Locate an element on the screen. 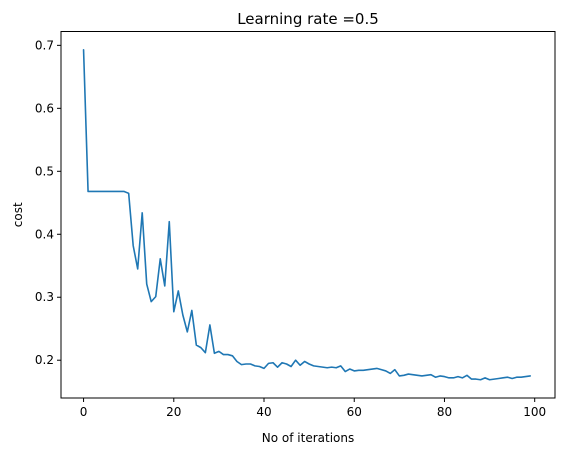 This screenshot has width=570, height=455. y-tick-label: 0.5 is located at coordinates (44, 171).